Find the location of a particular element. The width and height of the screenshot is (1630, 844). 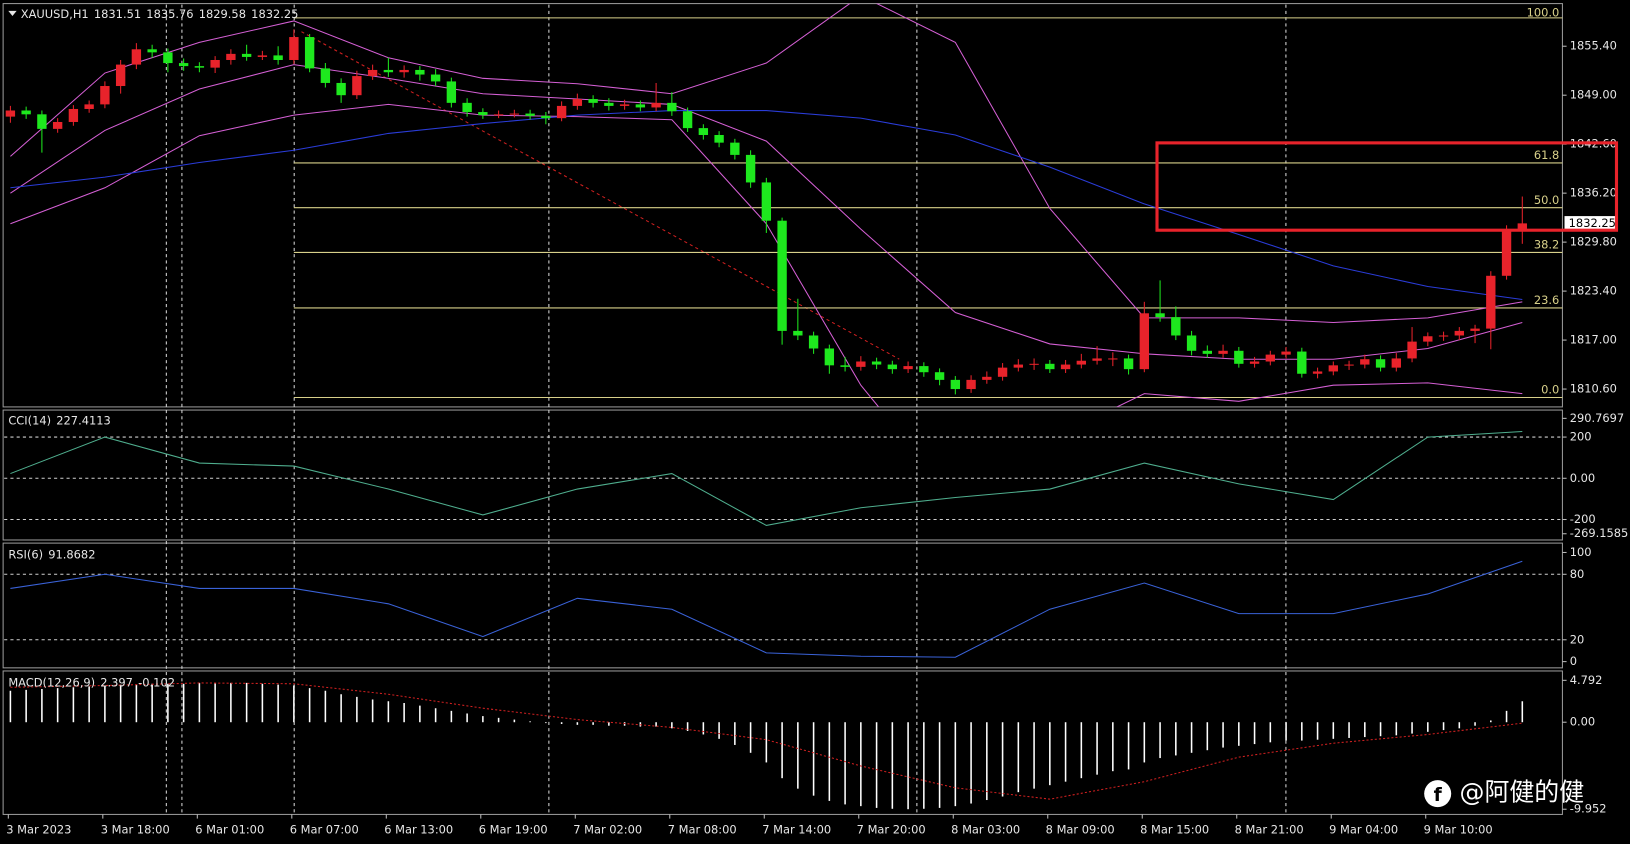

fib-label: 0.0 is located at coordinates (1550, 390).